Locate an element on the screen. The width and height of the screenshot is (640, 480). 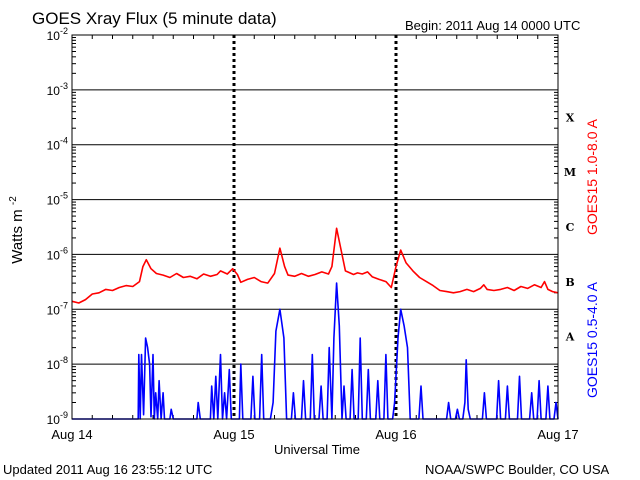
y-axis-title-exp: -2 is located at coordinates (13, 200).